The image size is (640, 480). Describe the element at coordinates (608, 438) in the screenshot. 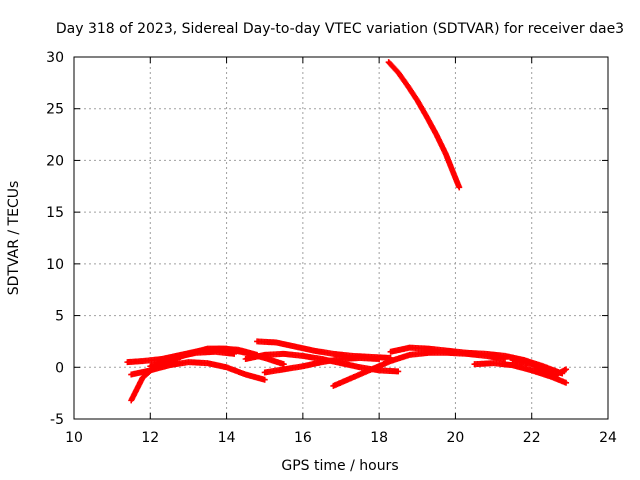

I see `x-tick-label: 24` at that location.